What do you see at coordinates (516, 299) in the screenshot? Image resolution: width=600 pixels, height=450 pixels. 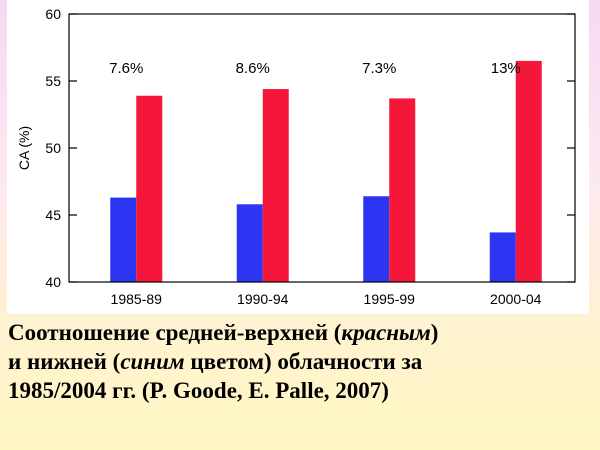 I see `x-tick-label: 2000-04` at bounding box center [516, 299].